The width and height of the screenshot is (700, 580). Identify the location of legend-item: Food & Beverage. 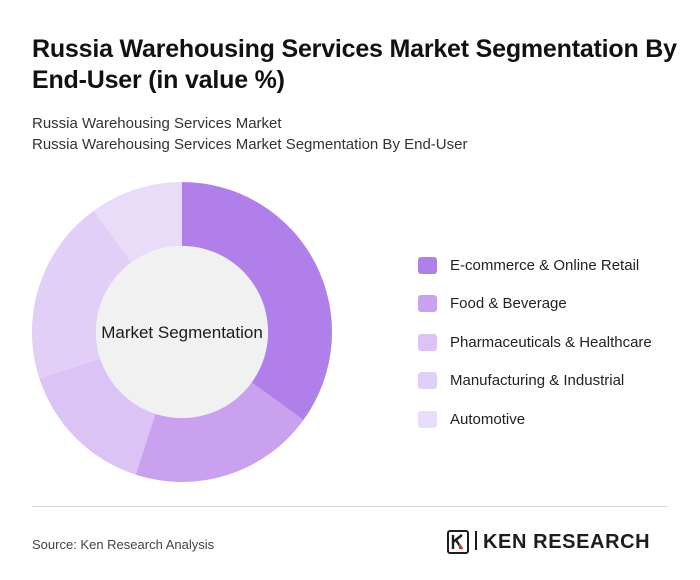
(535, 304).